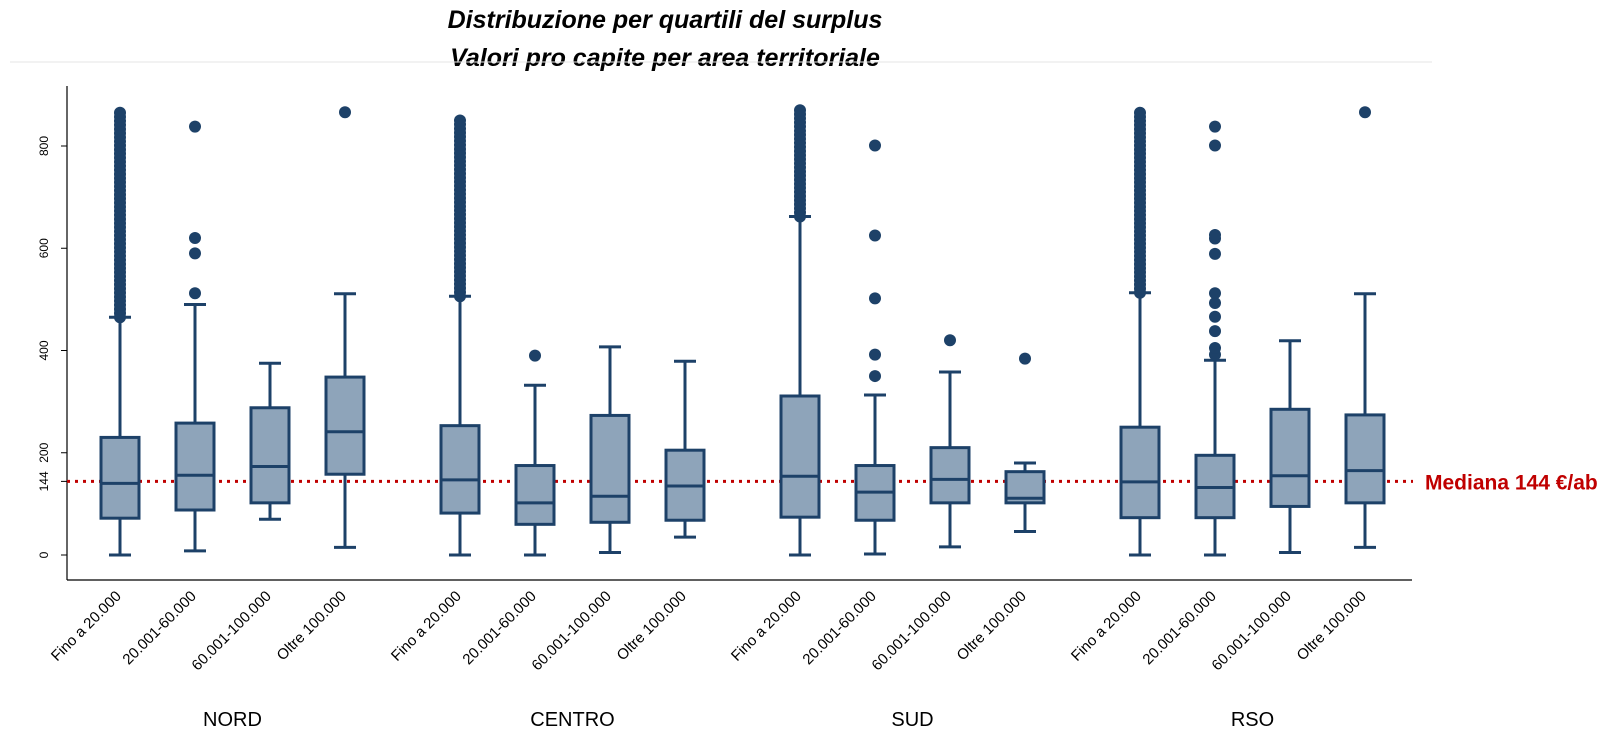  What do you see at coordinates (912, 720) in the screenshot?
I see `group-label: SUD` at bounding box center [912, 720].